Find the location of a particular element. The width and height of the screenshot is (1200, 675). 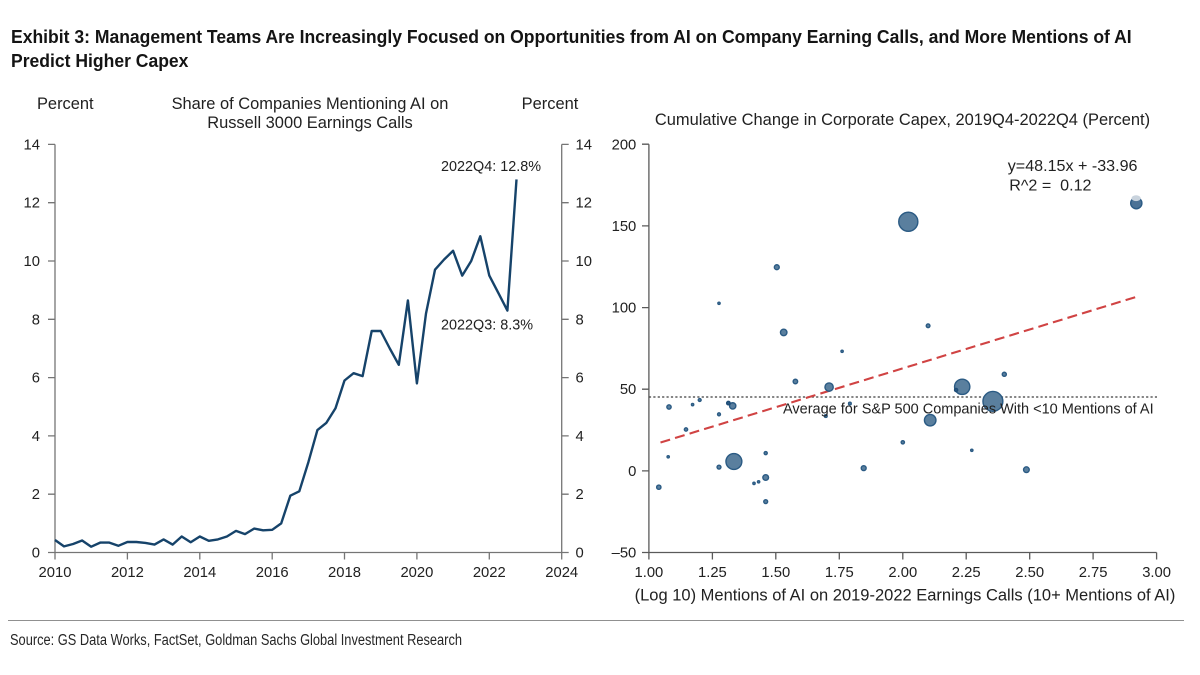

svg-text: 2014 is located at coordinates (199, 573).